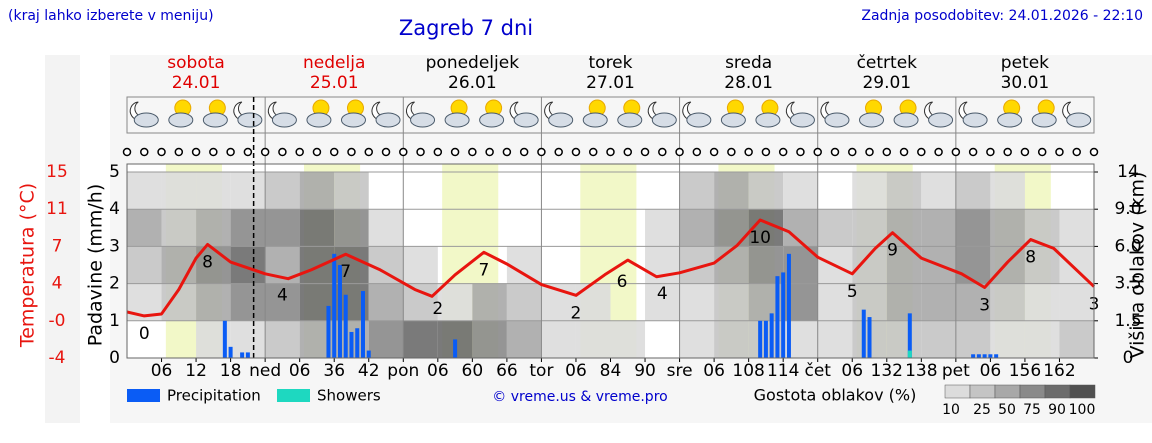 The image size is (1152, 443). What do you see at coordinates (472, 83) in the screenshot?
I see `day-date: 26.01` at bounding box center [472, 83].